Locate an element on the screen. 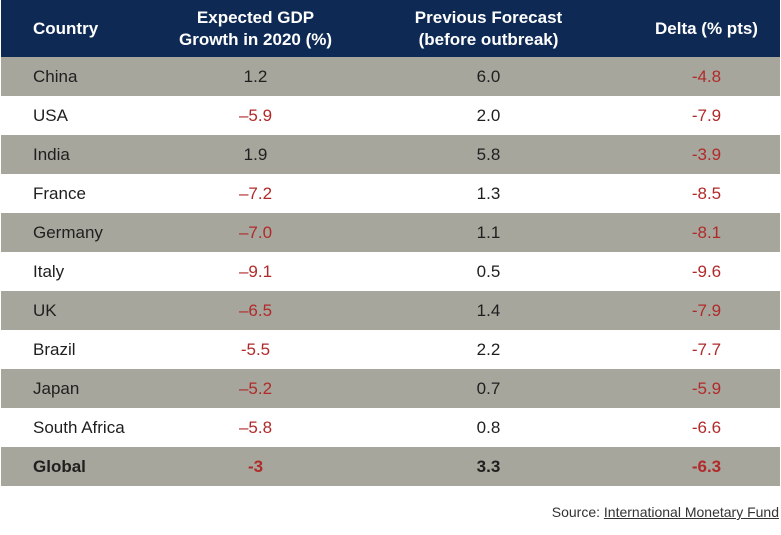 Image resolution: width=781 pixels, height=535 pixels. header-delta-text: Delta (% pts) is located at coordinates (706, 28).